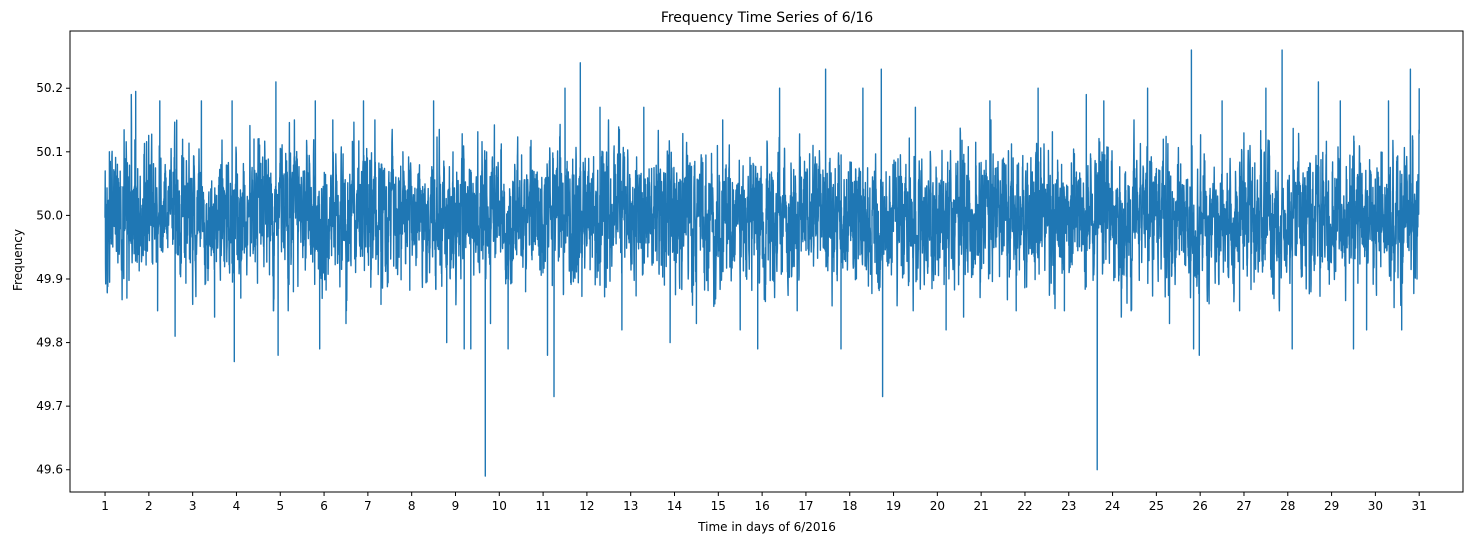 This screenshot has width=1475, height=545. Describe the element at coordinates (49, 406) in the screenshot. I see `y-tick-label: 49.7` at that location.